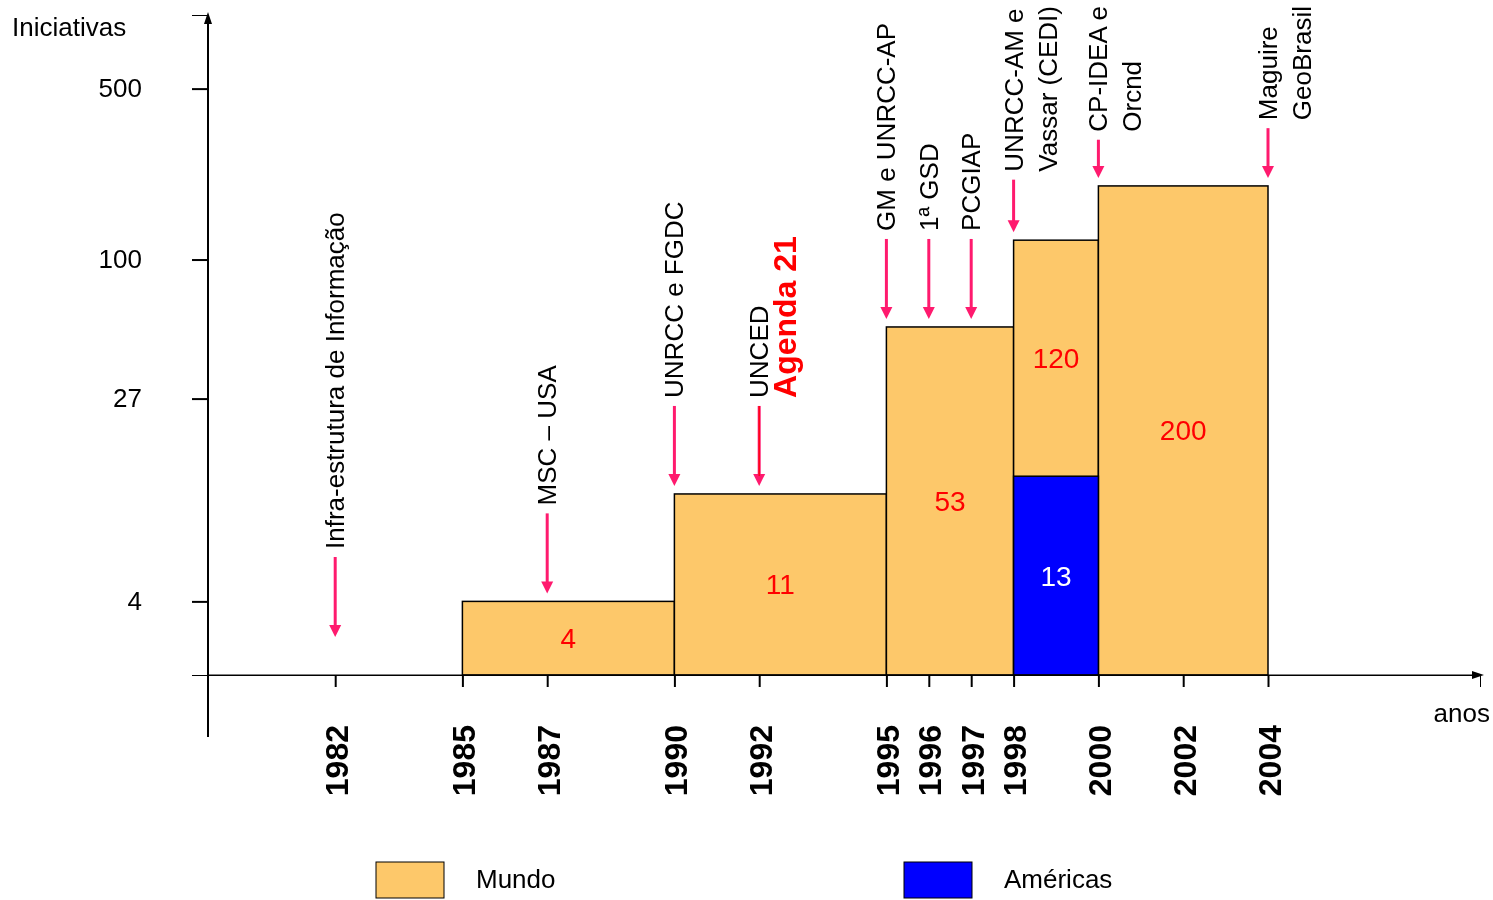  Describe the element at coordinates (971, 181) in the screenshot. I see `ref-line-label: PCGIAP` at that location.